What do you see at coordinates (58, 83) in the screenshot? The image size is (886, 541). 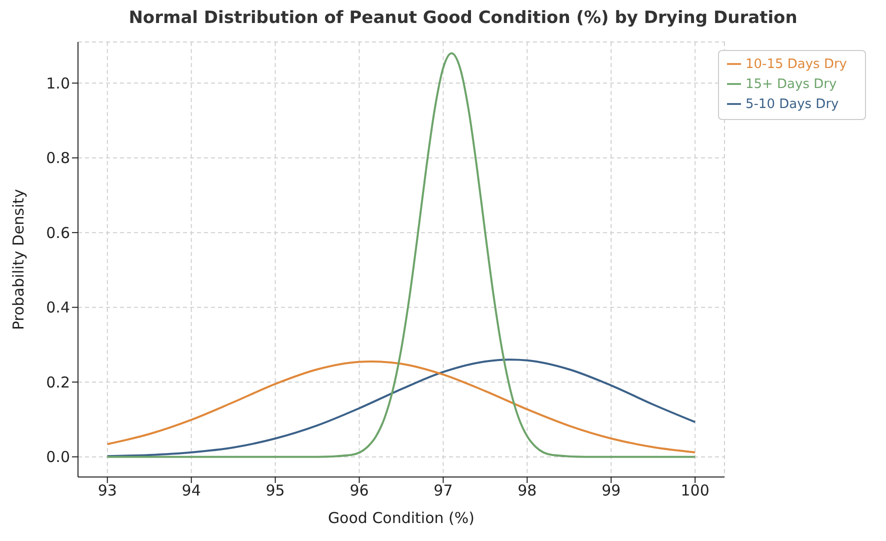 I see `y-tick-label: 1.0` at bounding box center [58, 83].